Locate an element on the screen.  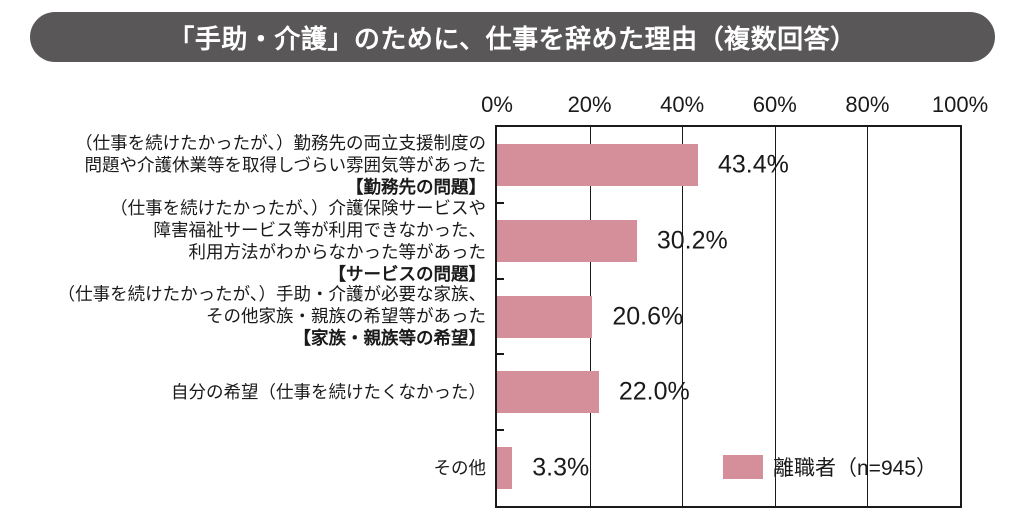
category-label-line: （仕事を続けたかったが、）介護保険サービスや is located at coordinates (298, 207).